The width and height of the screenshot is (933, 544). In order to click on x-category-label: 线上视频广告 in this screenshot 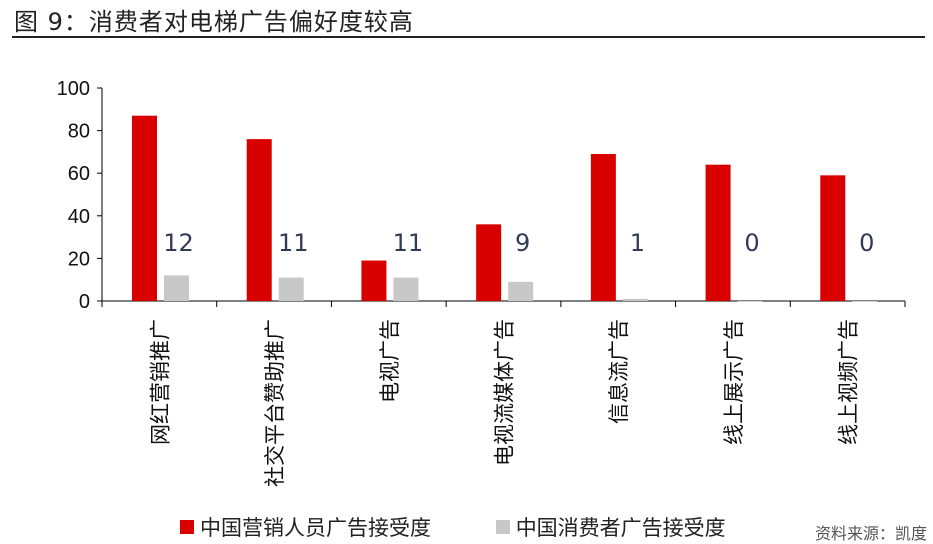, I will do `click(849, 382)`.